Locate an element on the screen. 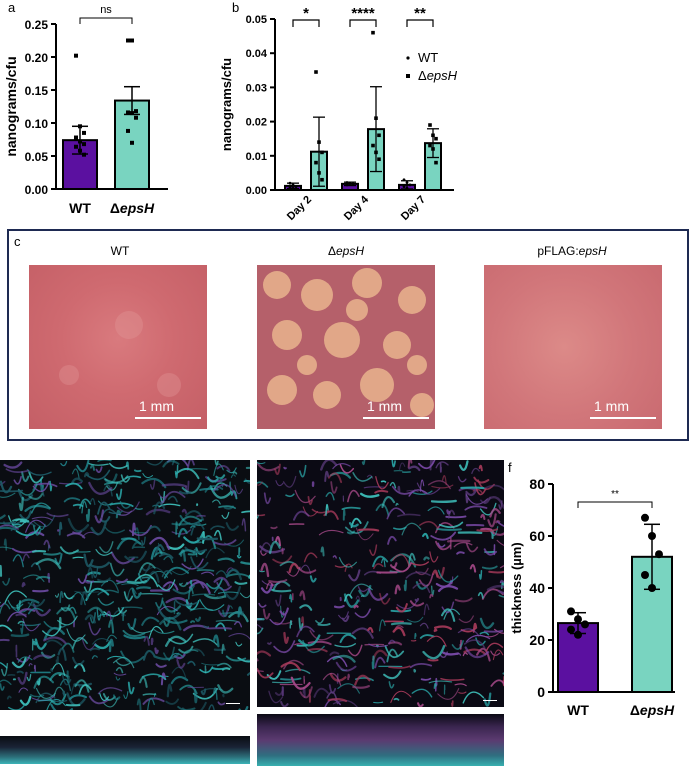 Image resolution: width=696 pixels, height=769 pixels. confocal-image-wt is located at coordinates (125, 585).